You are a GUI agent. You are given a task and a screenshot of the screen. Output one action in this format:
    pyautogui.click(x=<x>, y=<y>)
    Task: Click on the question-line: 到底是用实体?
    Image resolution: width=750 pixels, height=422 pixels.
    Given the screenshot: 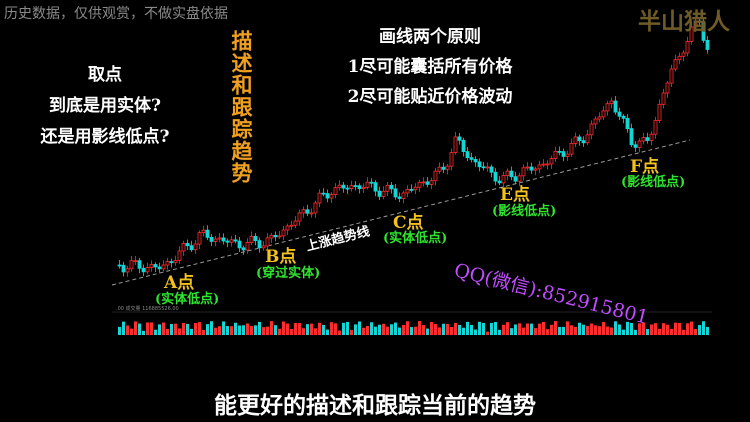 What is the action you would take?
    pyautogui.click(x=105, y=106)
    